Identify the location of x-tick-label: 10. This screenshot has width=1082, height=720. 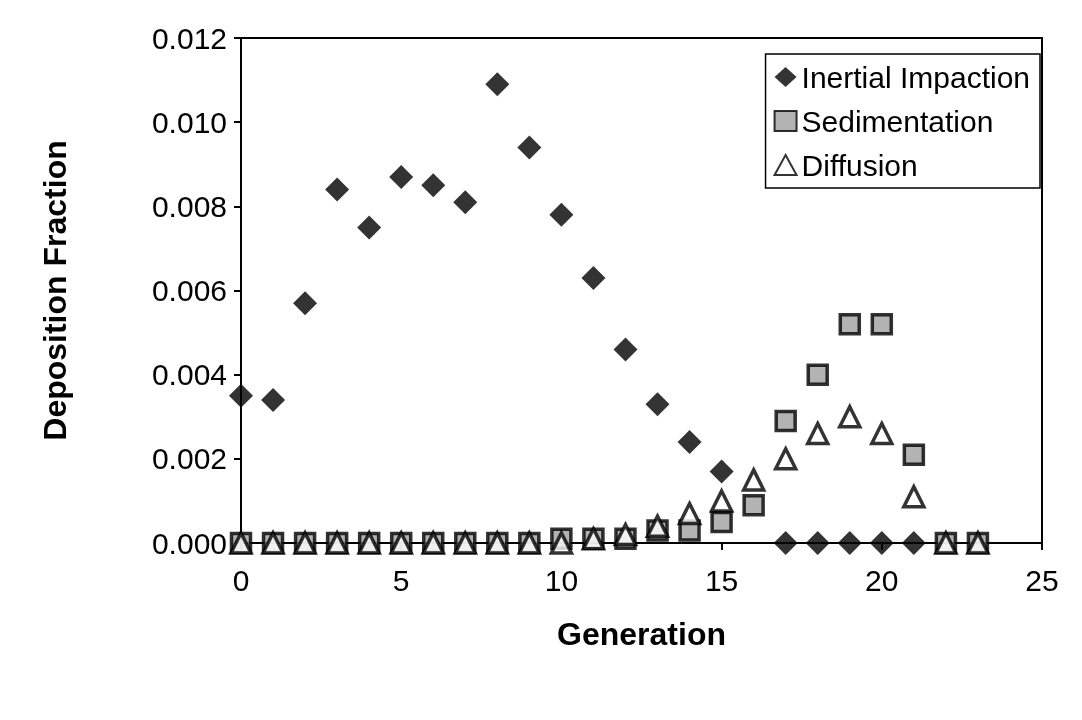
(561, 580).